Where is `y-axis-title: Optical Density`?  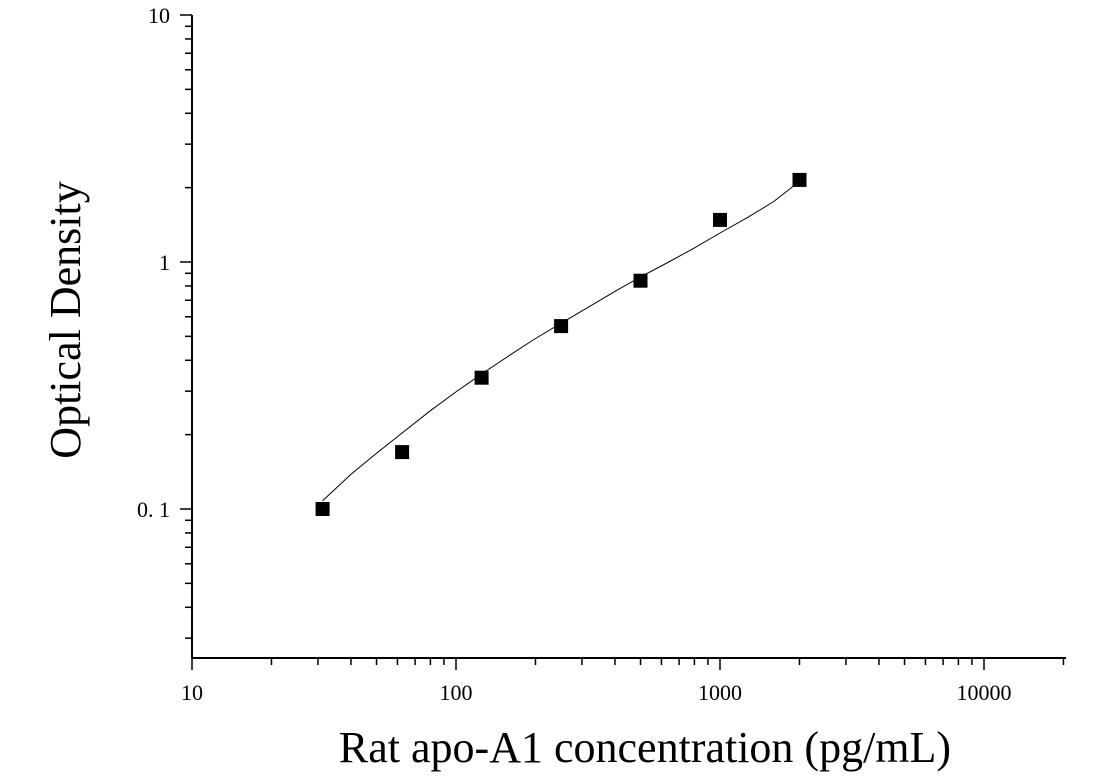 y-axis-title: Optical Density is located at coordinates (65, 319).